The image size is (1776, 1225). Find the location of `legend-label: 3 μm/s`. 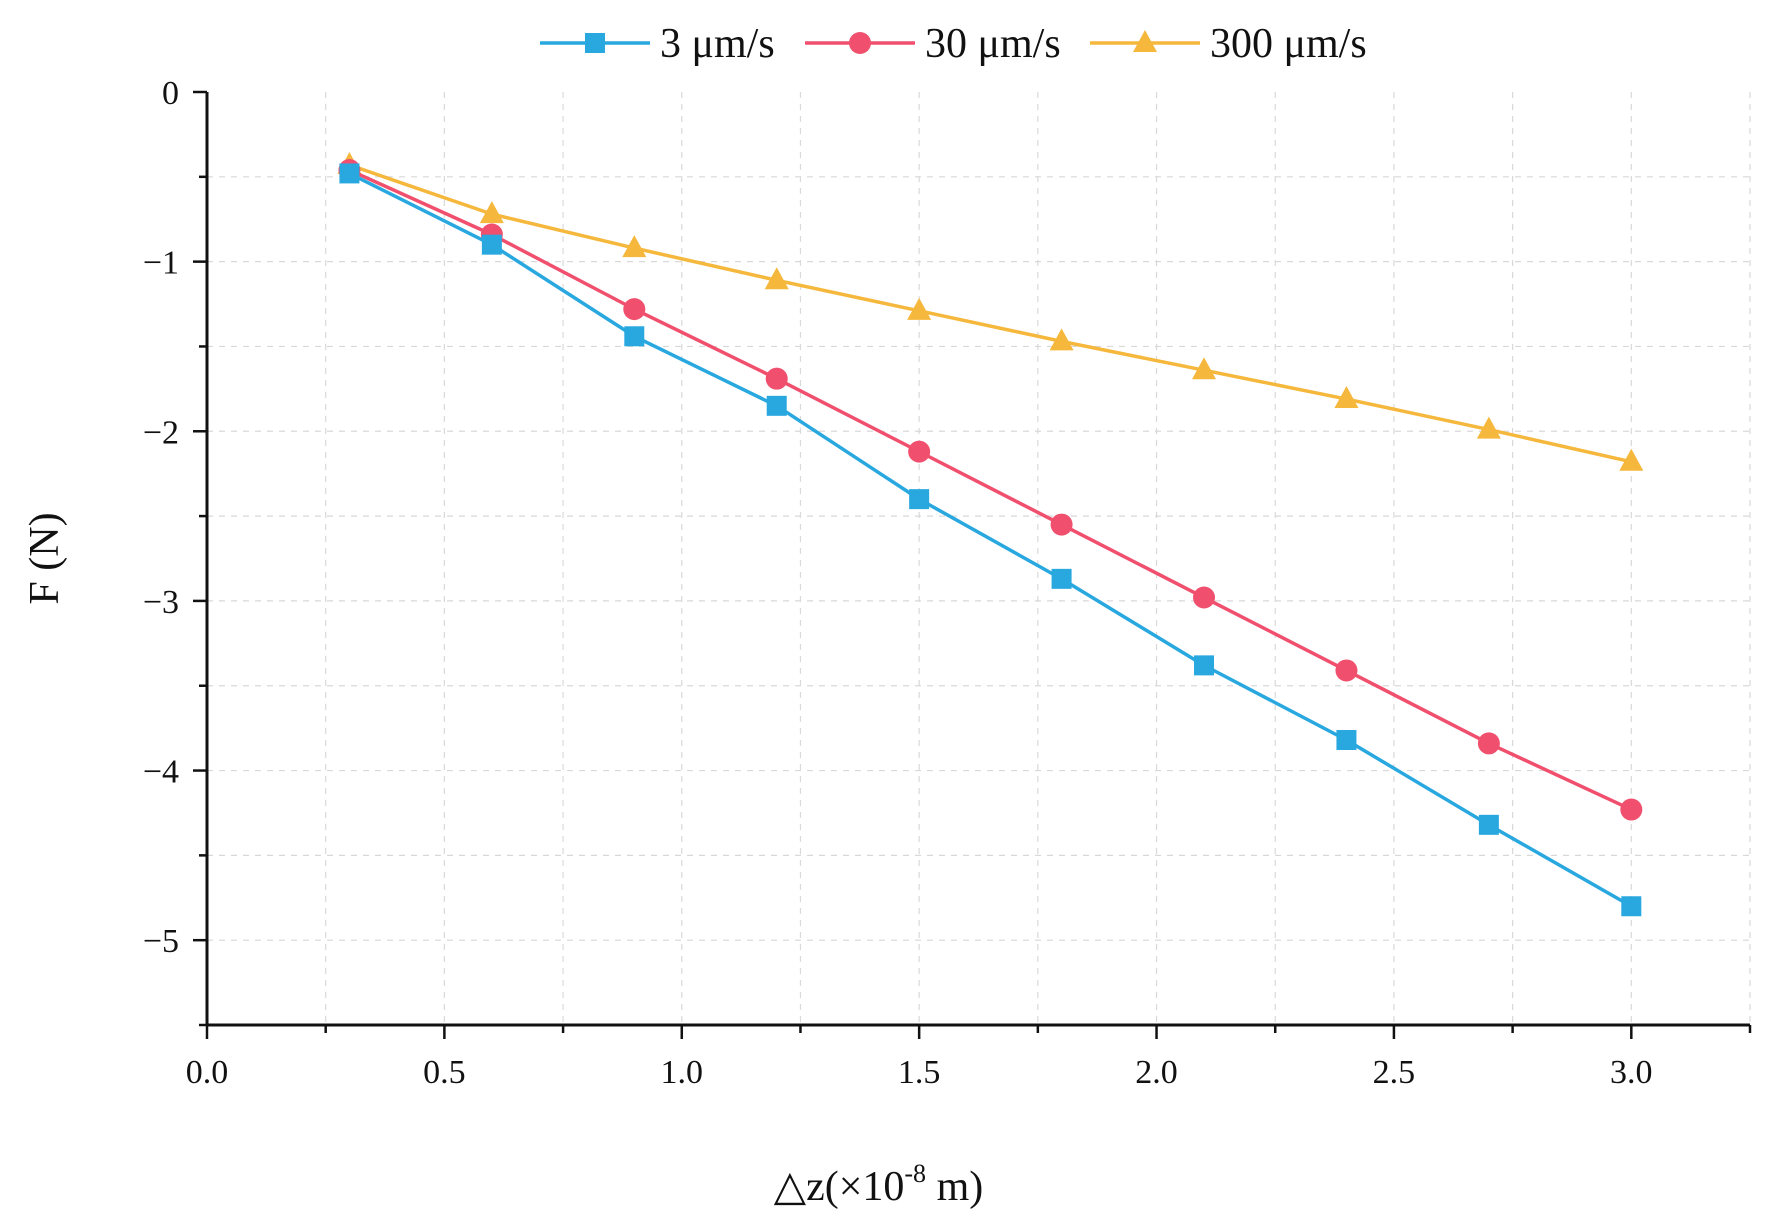

legend-label: 3 μm/s is located at coordinates (717, 44).